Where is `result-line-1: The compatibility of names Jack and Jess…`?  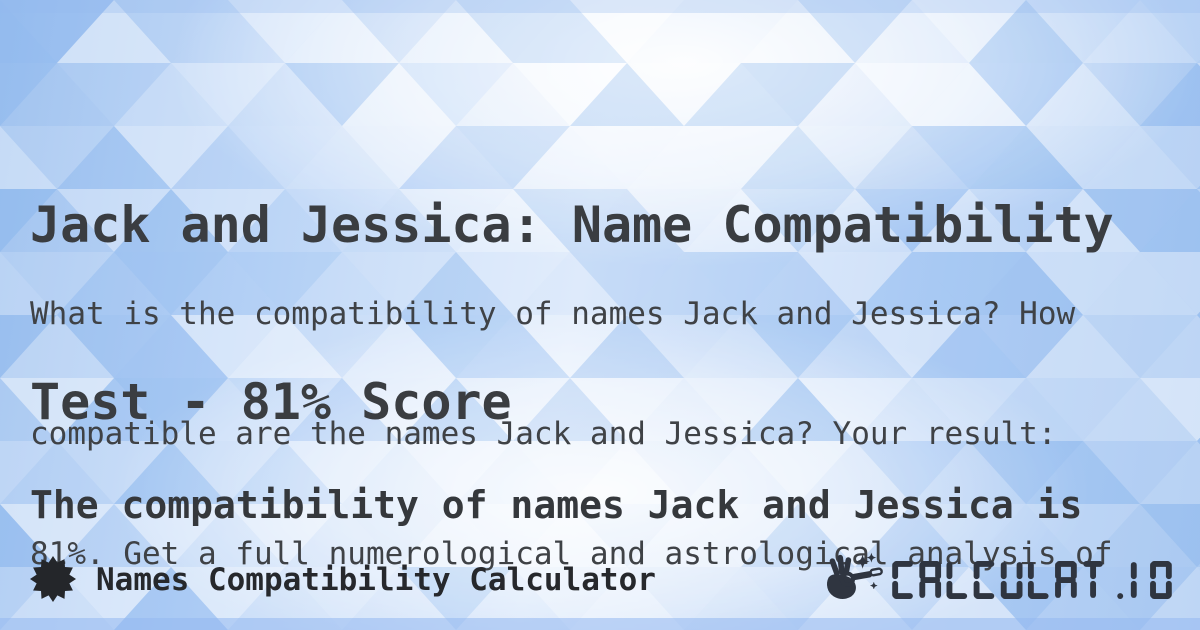
result-line-1: The compatibility of names Jack and Jess… is located at coordinates (556, 504).